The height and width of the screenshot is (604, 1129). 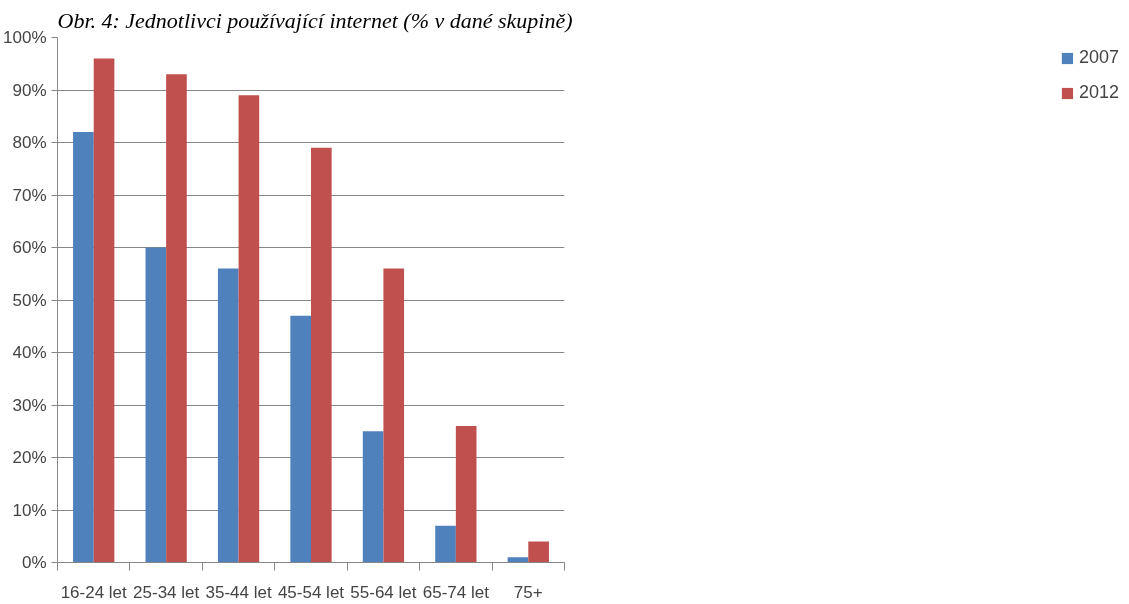 What do you see at coordinates (29, 352) in the screenshot?
I see `y-tick-label: 40%` at bounding box center [29, 352].